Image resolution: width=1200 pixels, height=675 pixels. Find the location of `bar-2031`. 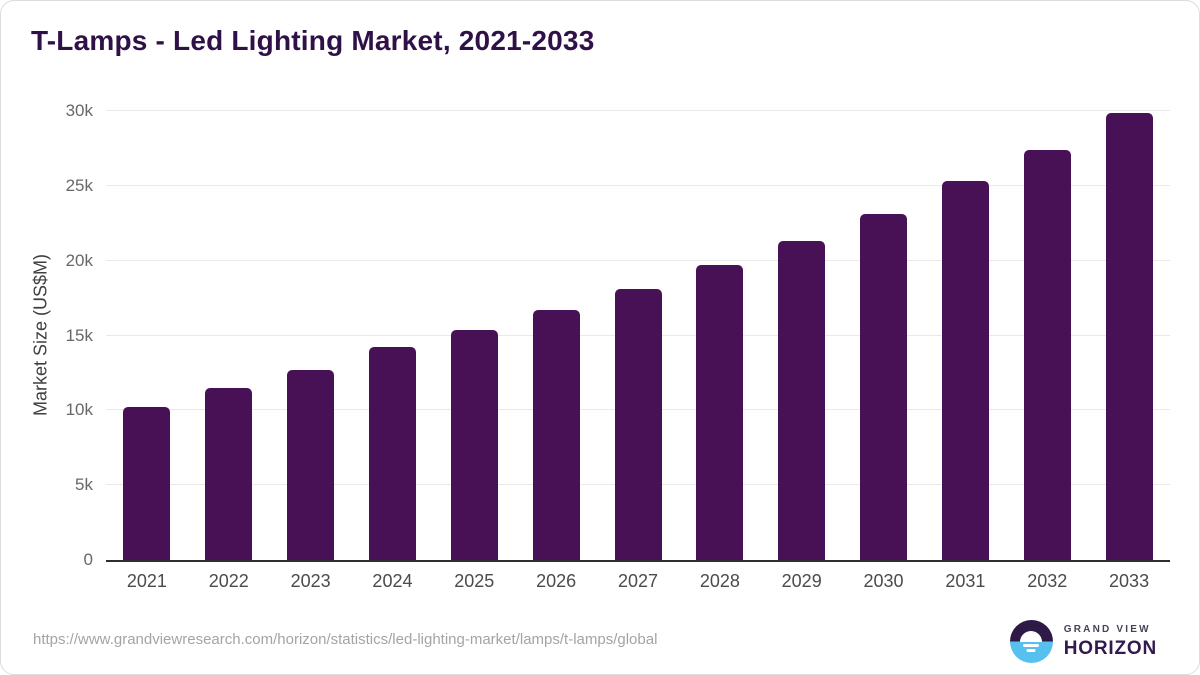

bar-2031 is located at coordinates (965, 370).